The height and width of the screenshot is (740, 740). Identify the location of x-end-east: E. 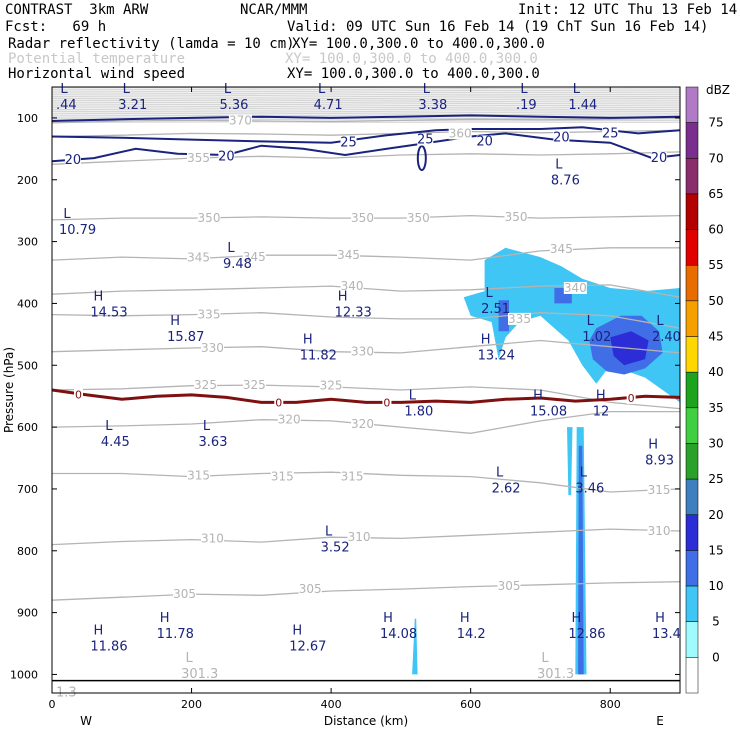
(660, 721).